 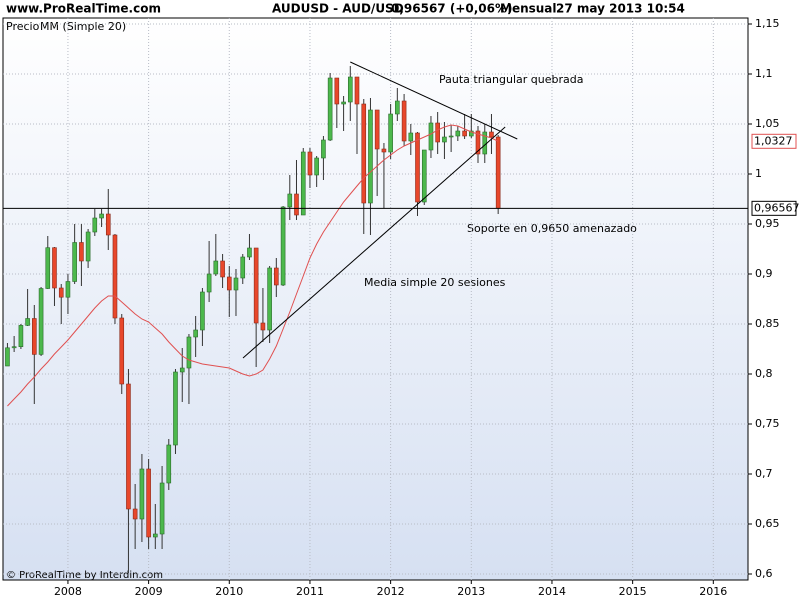 I want to click on x-tick-label: 2016, so click(x=713, y=591).